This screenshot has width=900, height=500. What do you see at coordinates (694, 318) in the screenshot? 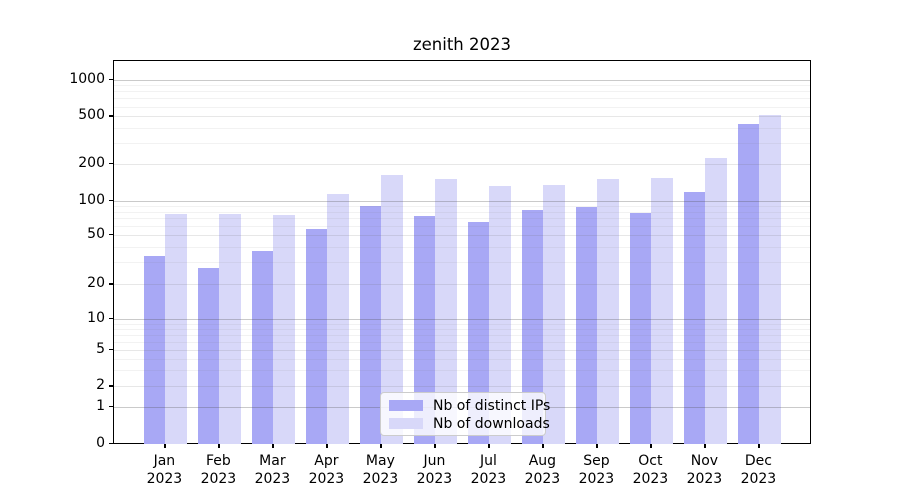
I see `bar-distinct-ips-nov` at bounding box center [694, 318].